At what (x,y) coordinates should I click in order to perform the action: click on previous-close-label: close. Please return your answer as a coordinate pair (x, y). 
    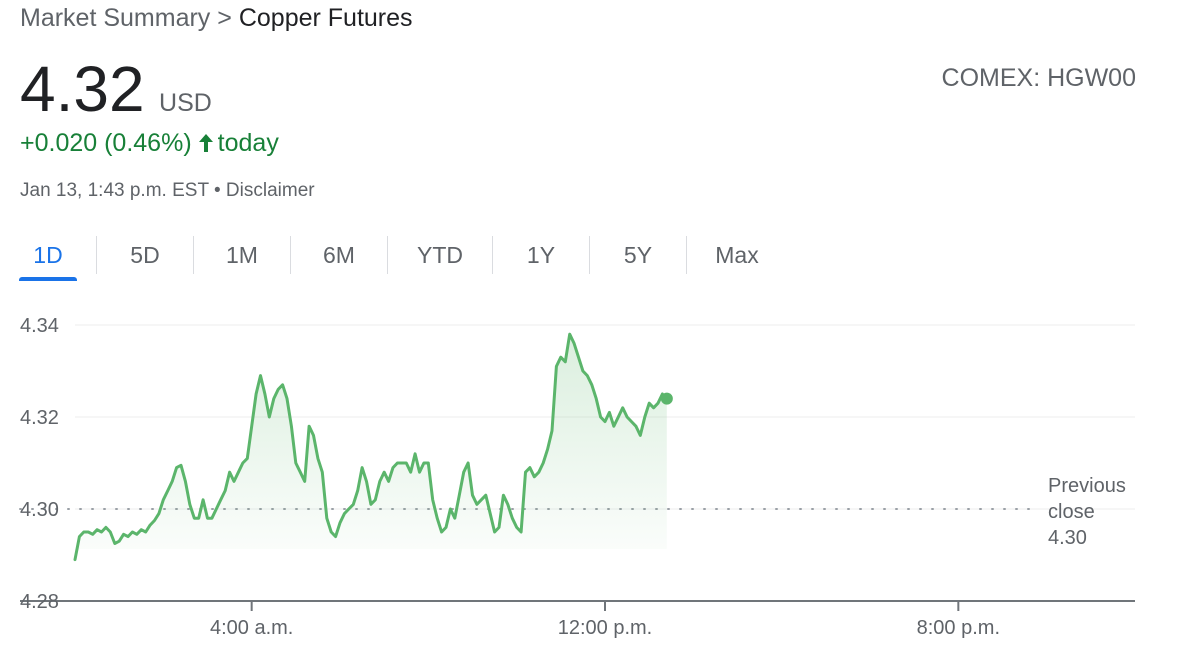
    Looking at the image, I should click on (1071, 512).